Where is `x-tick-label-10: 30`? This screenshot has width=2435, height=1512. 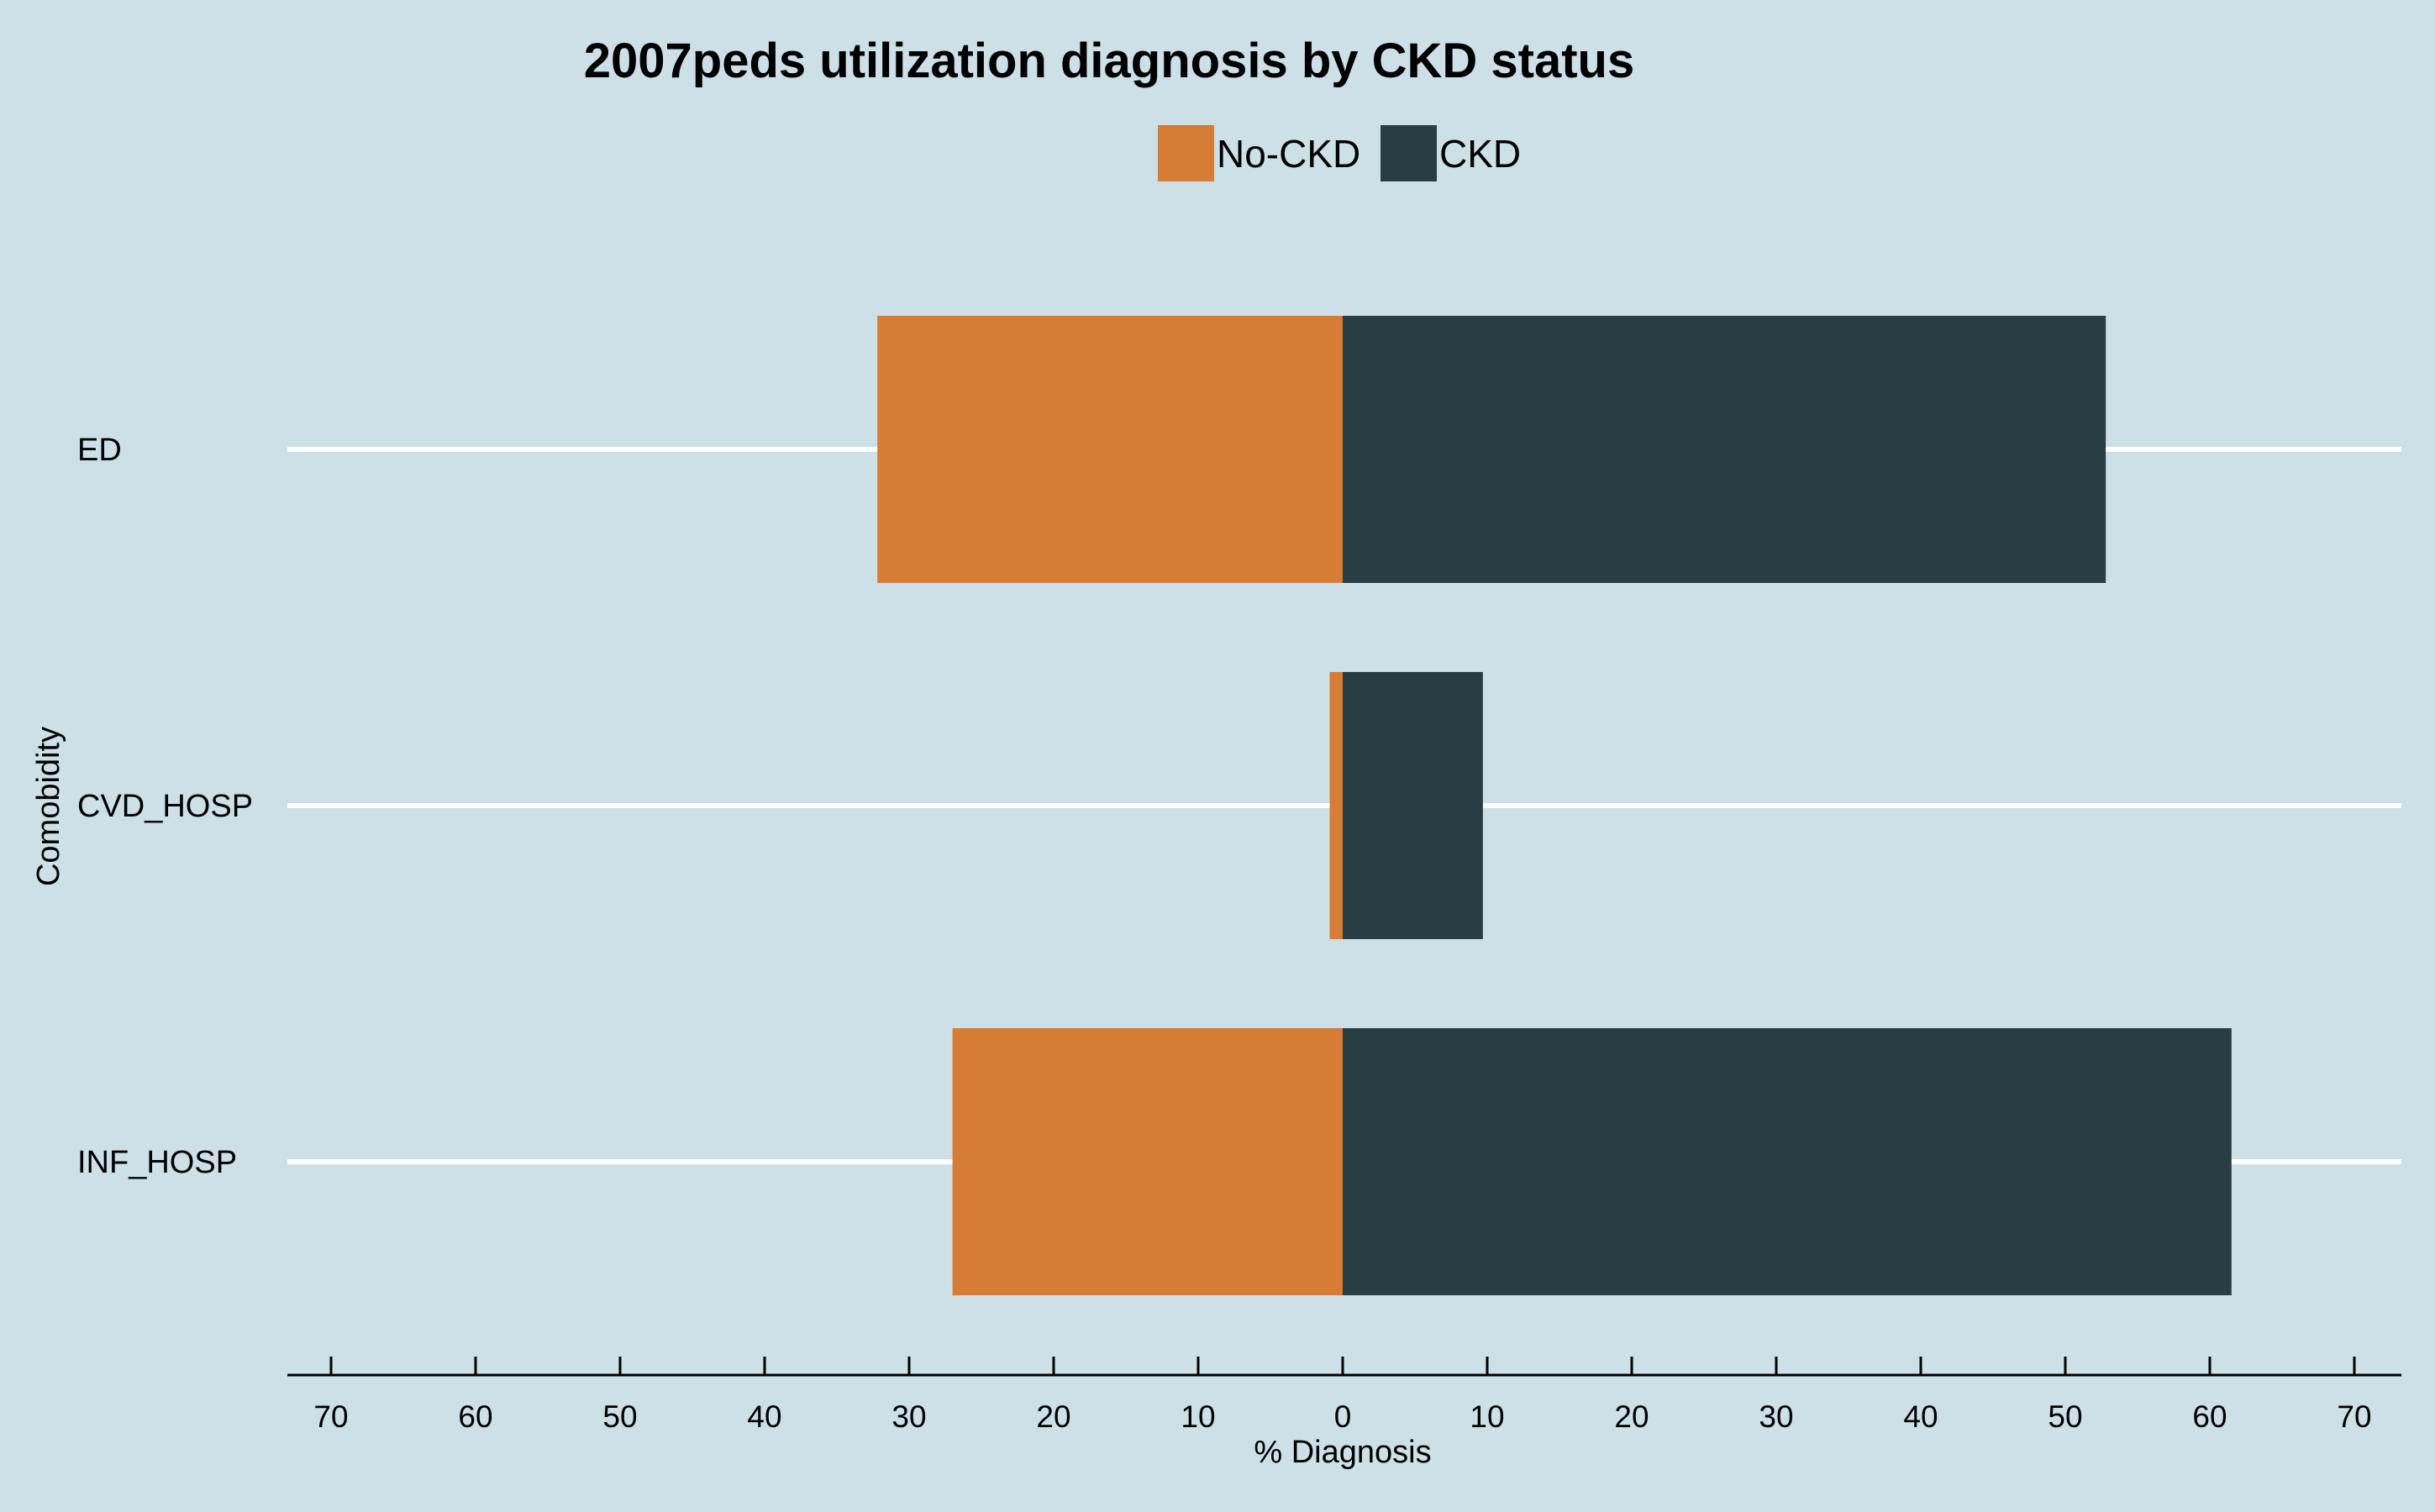 x-tick-label-10: 30 is located at coordinates (1776, 1416).